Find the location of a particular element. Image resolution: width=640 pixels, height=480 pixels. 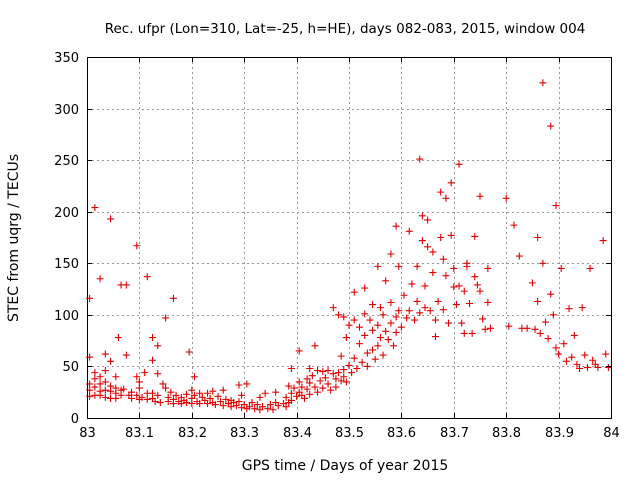

x-tick-label: 83.2 is located at coordinates (192, 433).